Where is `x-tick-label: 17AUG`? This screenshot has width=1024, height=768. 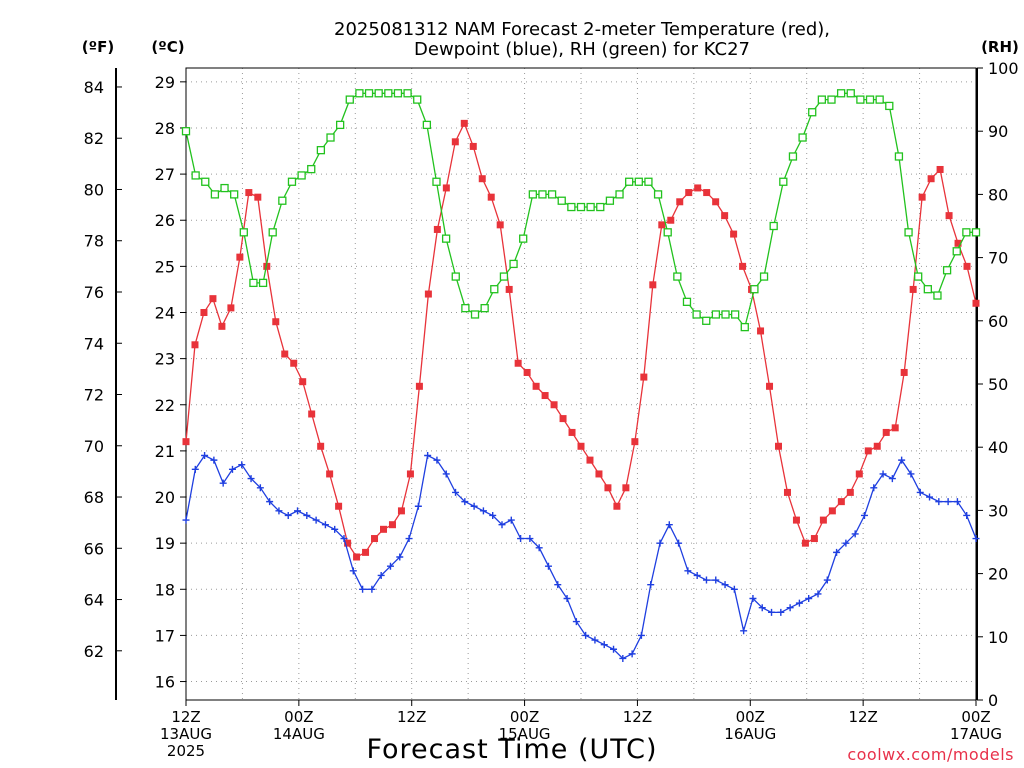 x-tick-label: 17AUG is located at coordinates (976, 734).